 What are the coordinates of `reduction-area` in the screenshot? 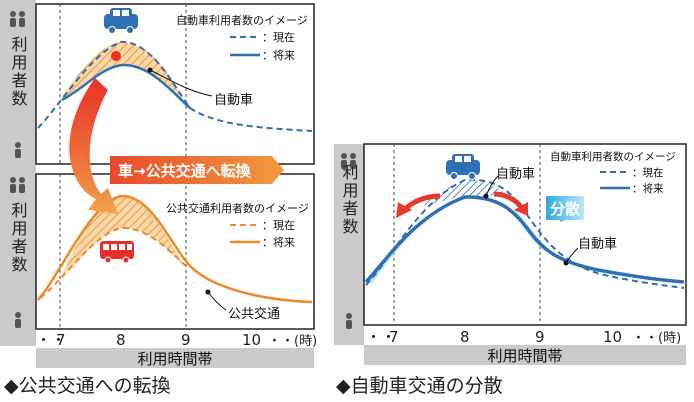 It's located at (122, 72).